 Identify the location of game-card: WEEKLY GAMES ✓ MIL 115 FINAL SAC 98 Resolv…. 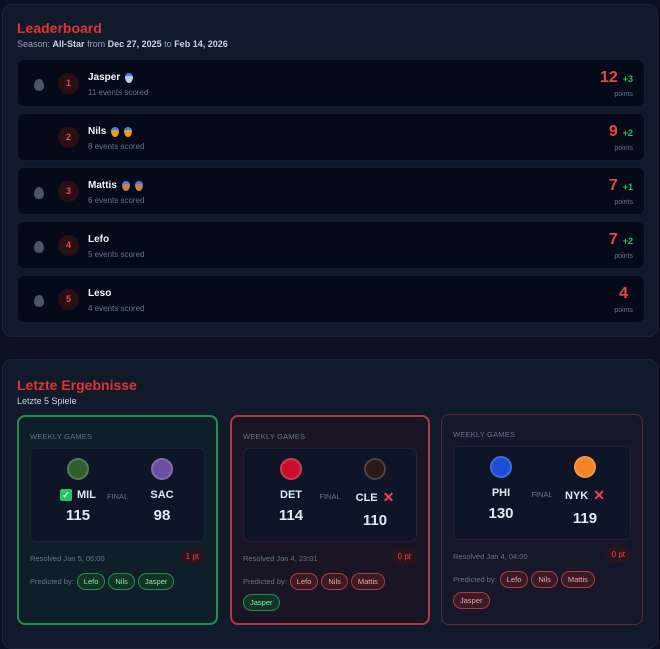
(117, 520).